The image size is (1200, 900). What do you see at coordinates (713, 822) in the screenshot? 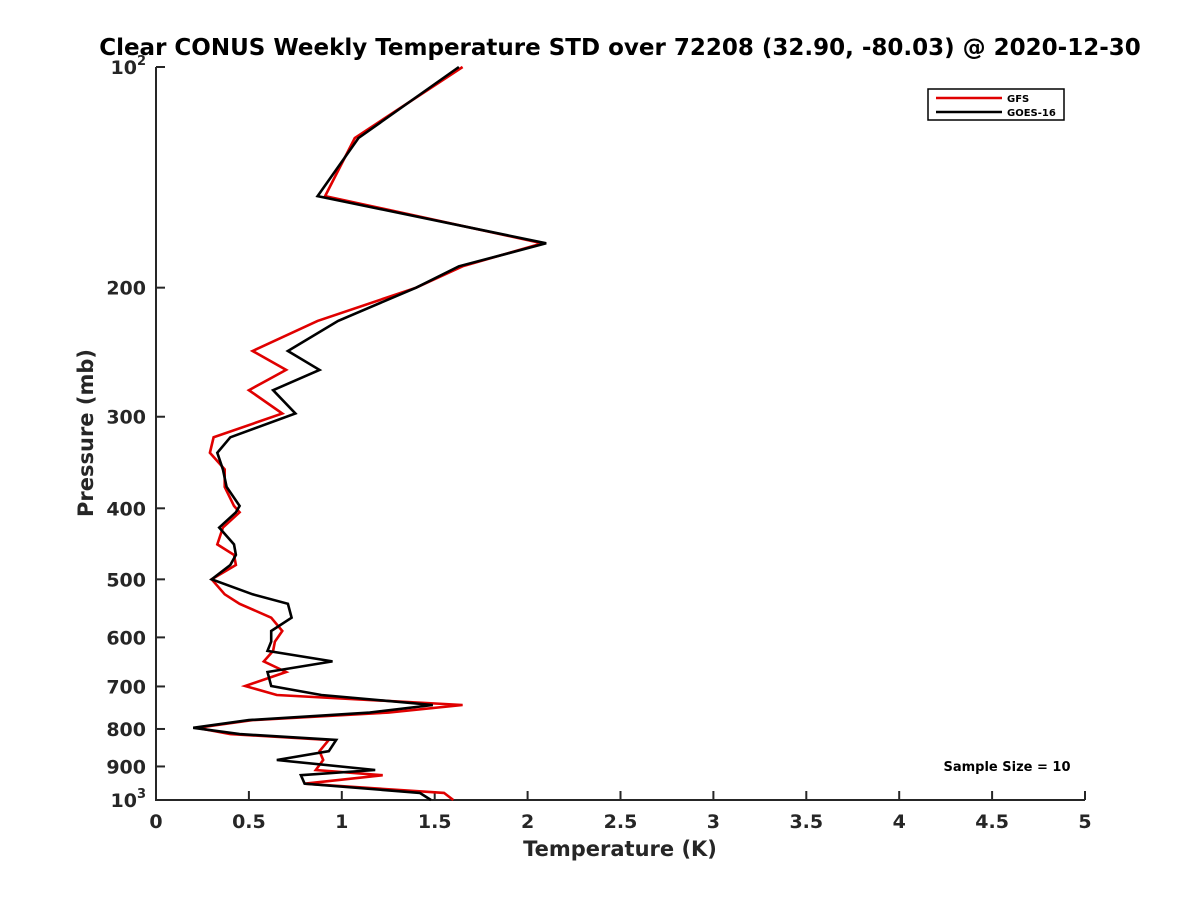
I see `x-tick-label: 3` at bounding box center [713, 822].